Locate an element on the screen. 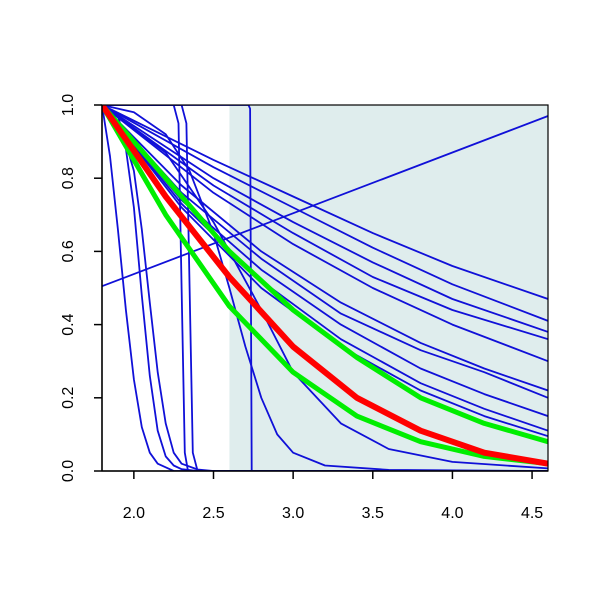 The image size is (600, 600). x-tick-label: 3.0 is located at coordinates (293, 513).